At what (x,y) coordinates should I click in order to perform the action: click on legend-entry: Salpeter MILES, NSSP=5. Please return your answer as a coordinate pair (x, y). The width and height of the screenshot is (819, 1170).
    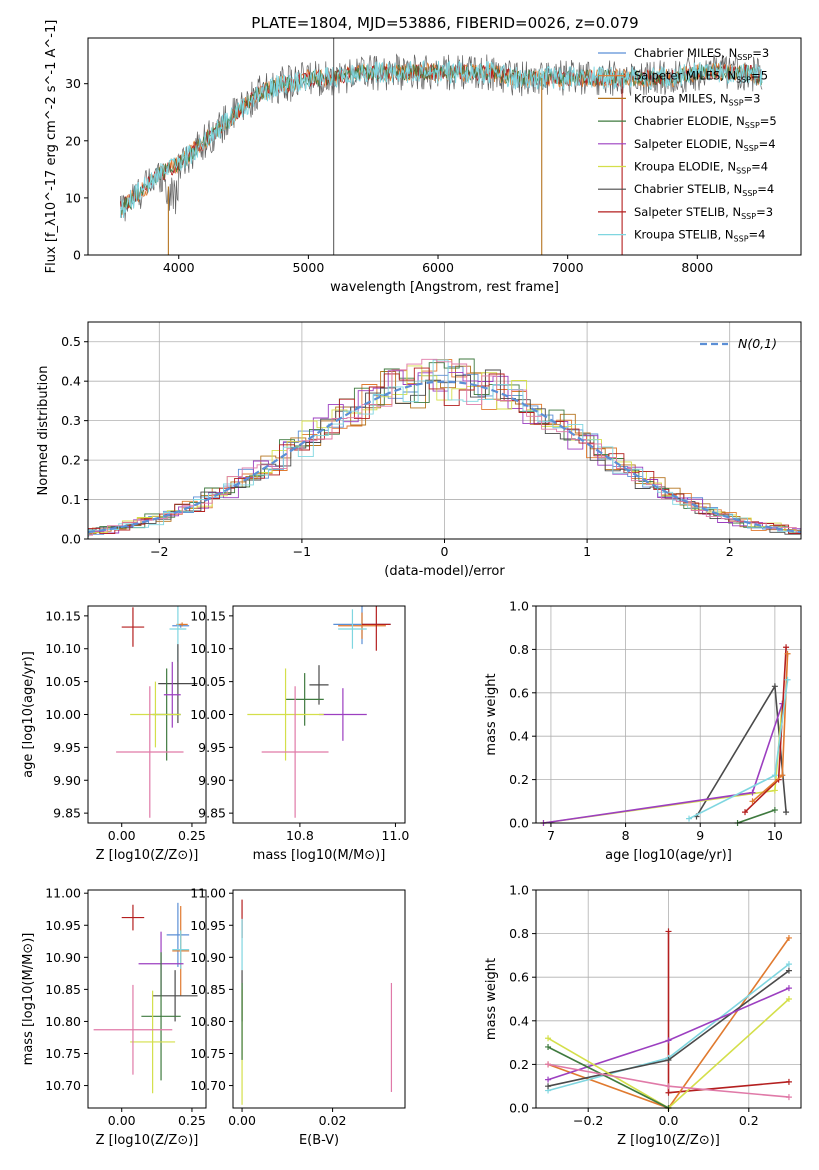
    Looking at the image, I should click on (701, 77).